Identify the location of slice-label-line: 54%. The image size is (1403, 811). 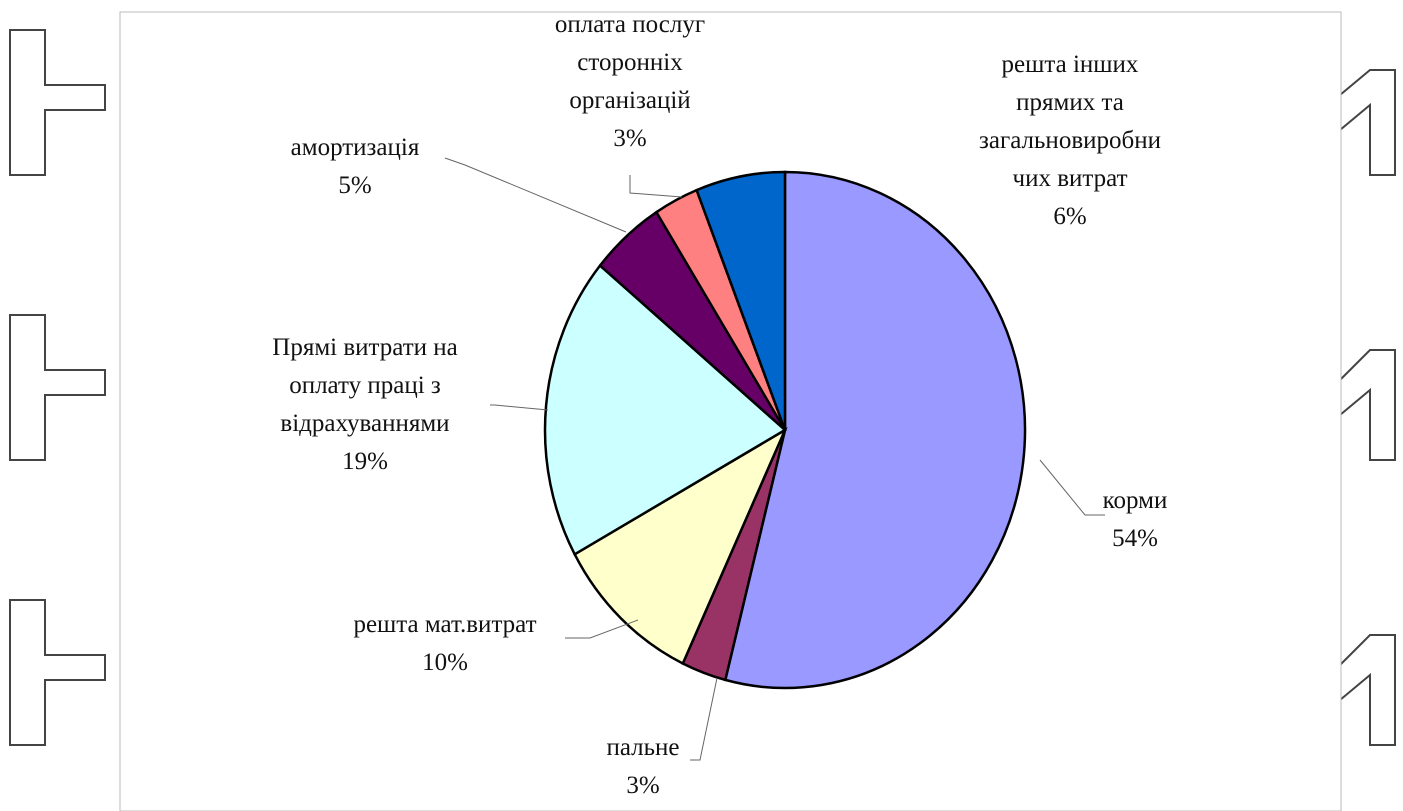
(1135, 538).